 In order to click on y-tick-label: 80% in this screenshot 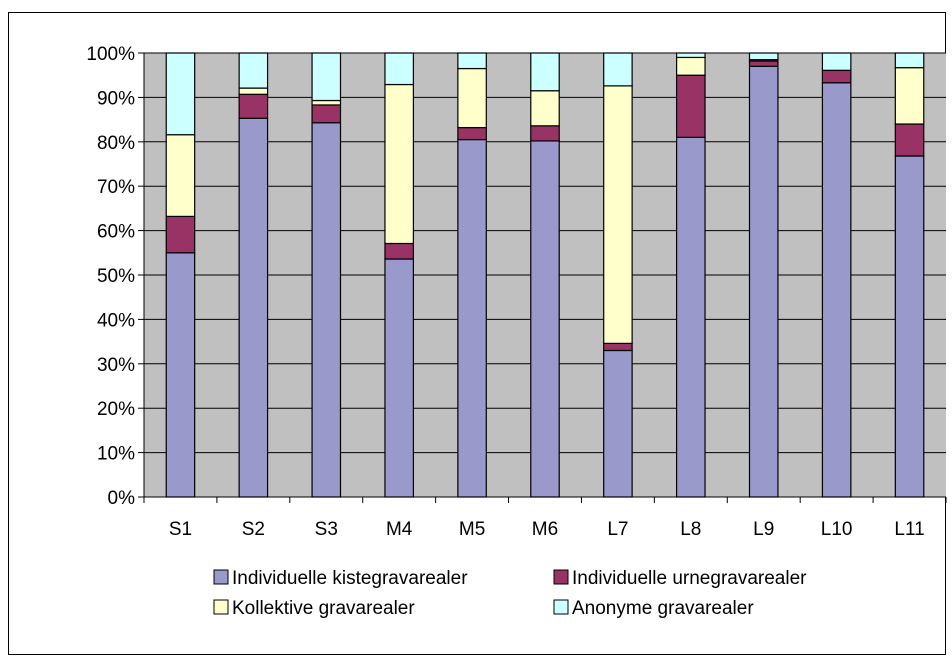, I will do `click(116, 143)`.